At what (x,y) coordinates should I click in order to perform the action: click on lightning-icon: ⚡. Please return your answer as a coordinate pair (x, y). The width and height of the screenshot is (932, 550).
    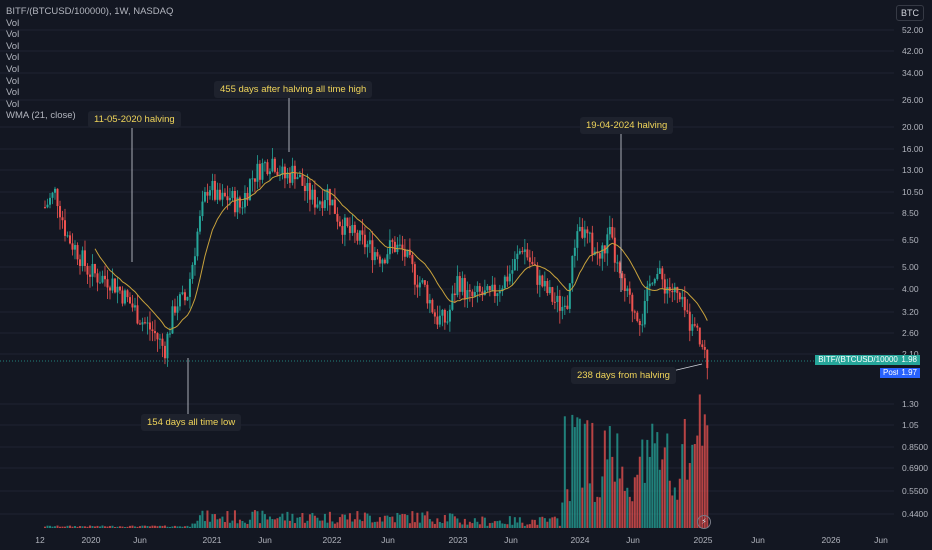
    Looking at the image, I should click on (704, 522).